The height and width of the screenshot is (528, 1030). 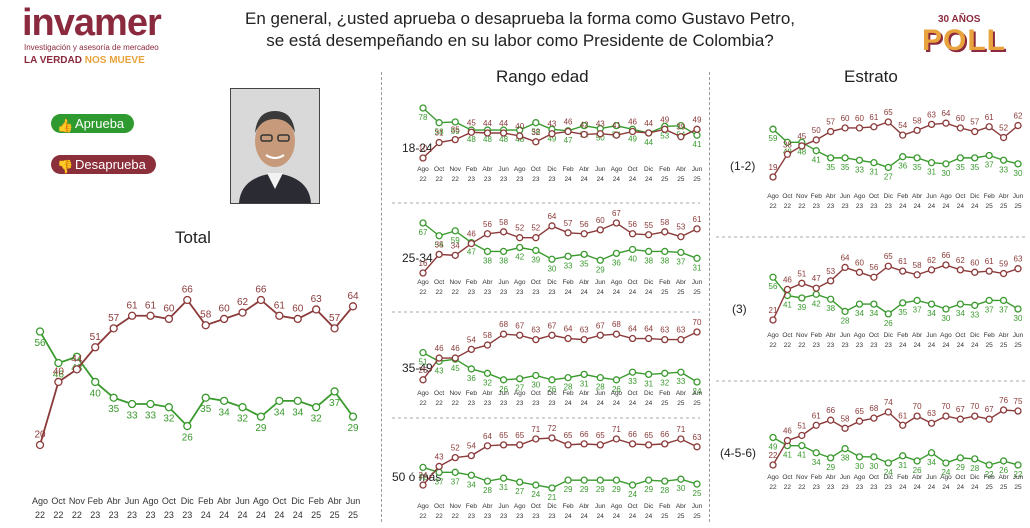 I want to click on data-label: 43, so click(x=551, y=124).